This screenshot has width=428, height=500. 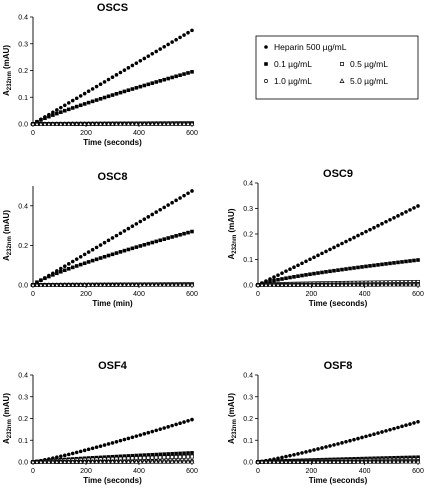 I want to click on chart-title: OSC9, so click(x=338, y=174).